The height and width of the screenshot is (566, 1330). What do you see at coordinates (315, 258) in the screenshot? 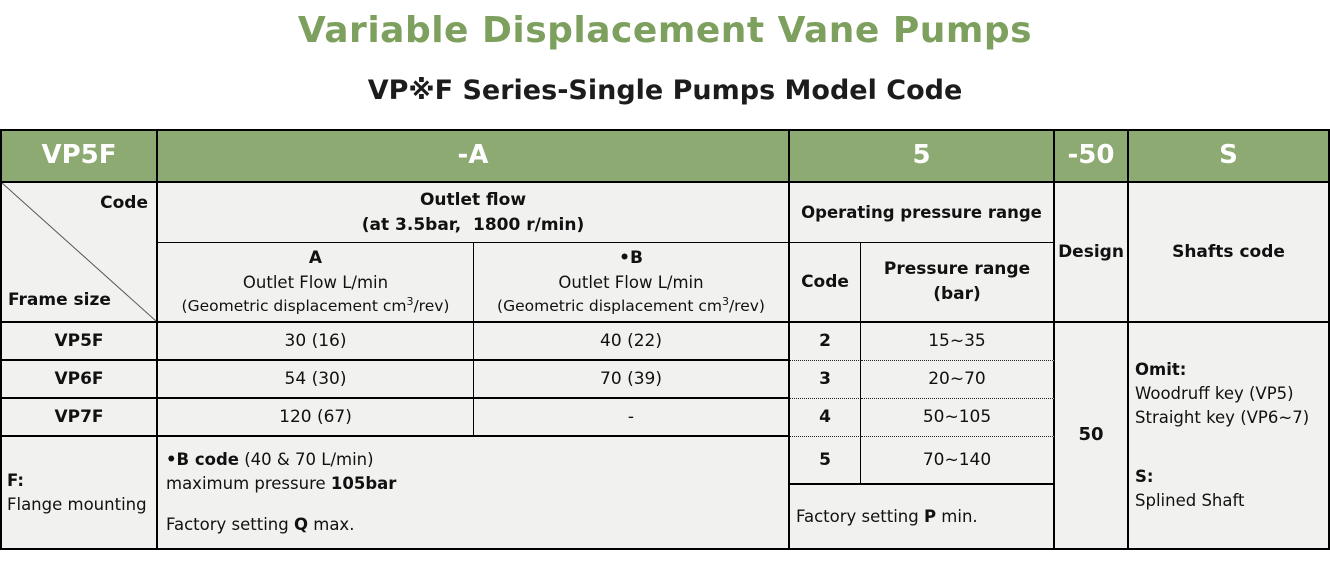
I see `col-a-code: A` at bounding box center [315, 258].